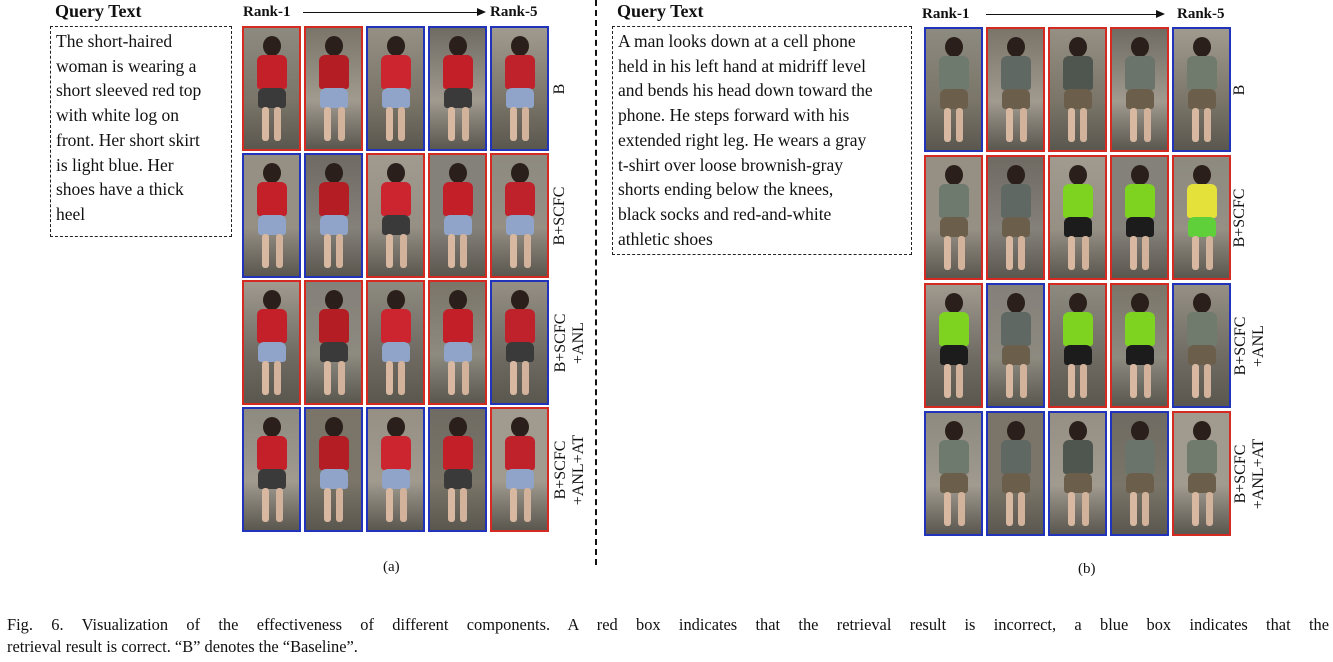  What do you see at coordinates (660, 11) in the screenshot?
I see `query-title-b: Query Text` at bounding box center [660, 11].